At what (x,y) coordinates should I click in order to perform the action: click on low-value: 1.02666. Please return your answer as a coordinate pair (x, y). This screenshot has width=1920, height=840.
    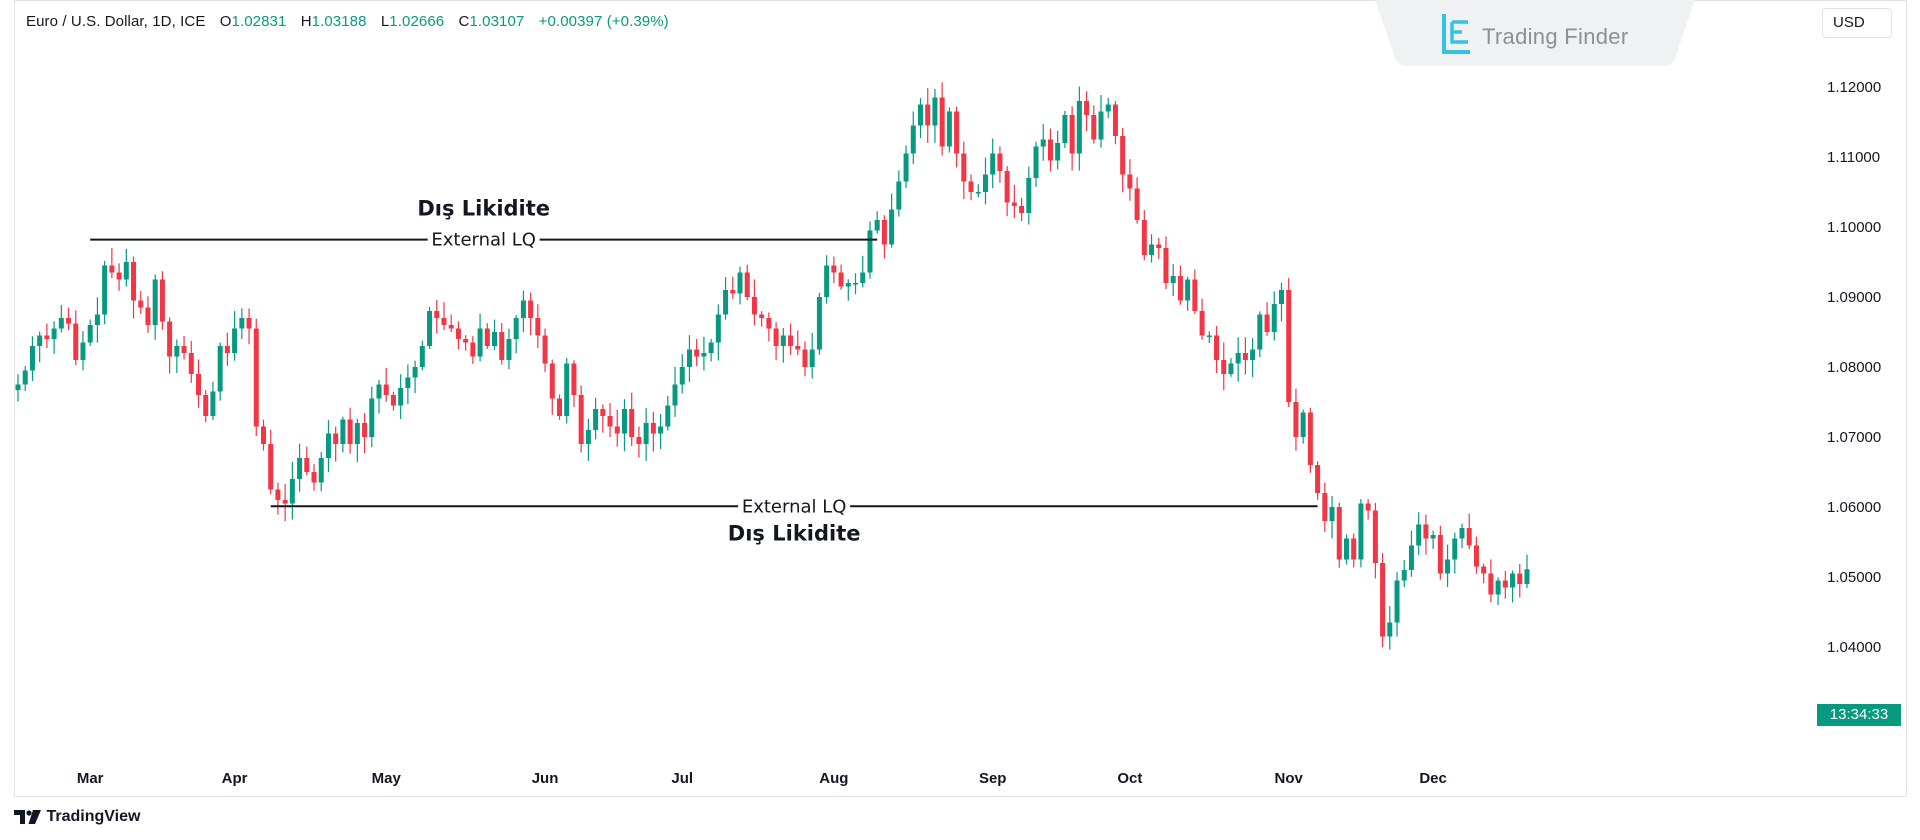
    Looking at the image, I should click on (417, 21).